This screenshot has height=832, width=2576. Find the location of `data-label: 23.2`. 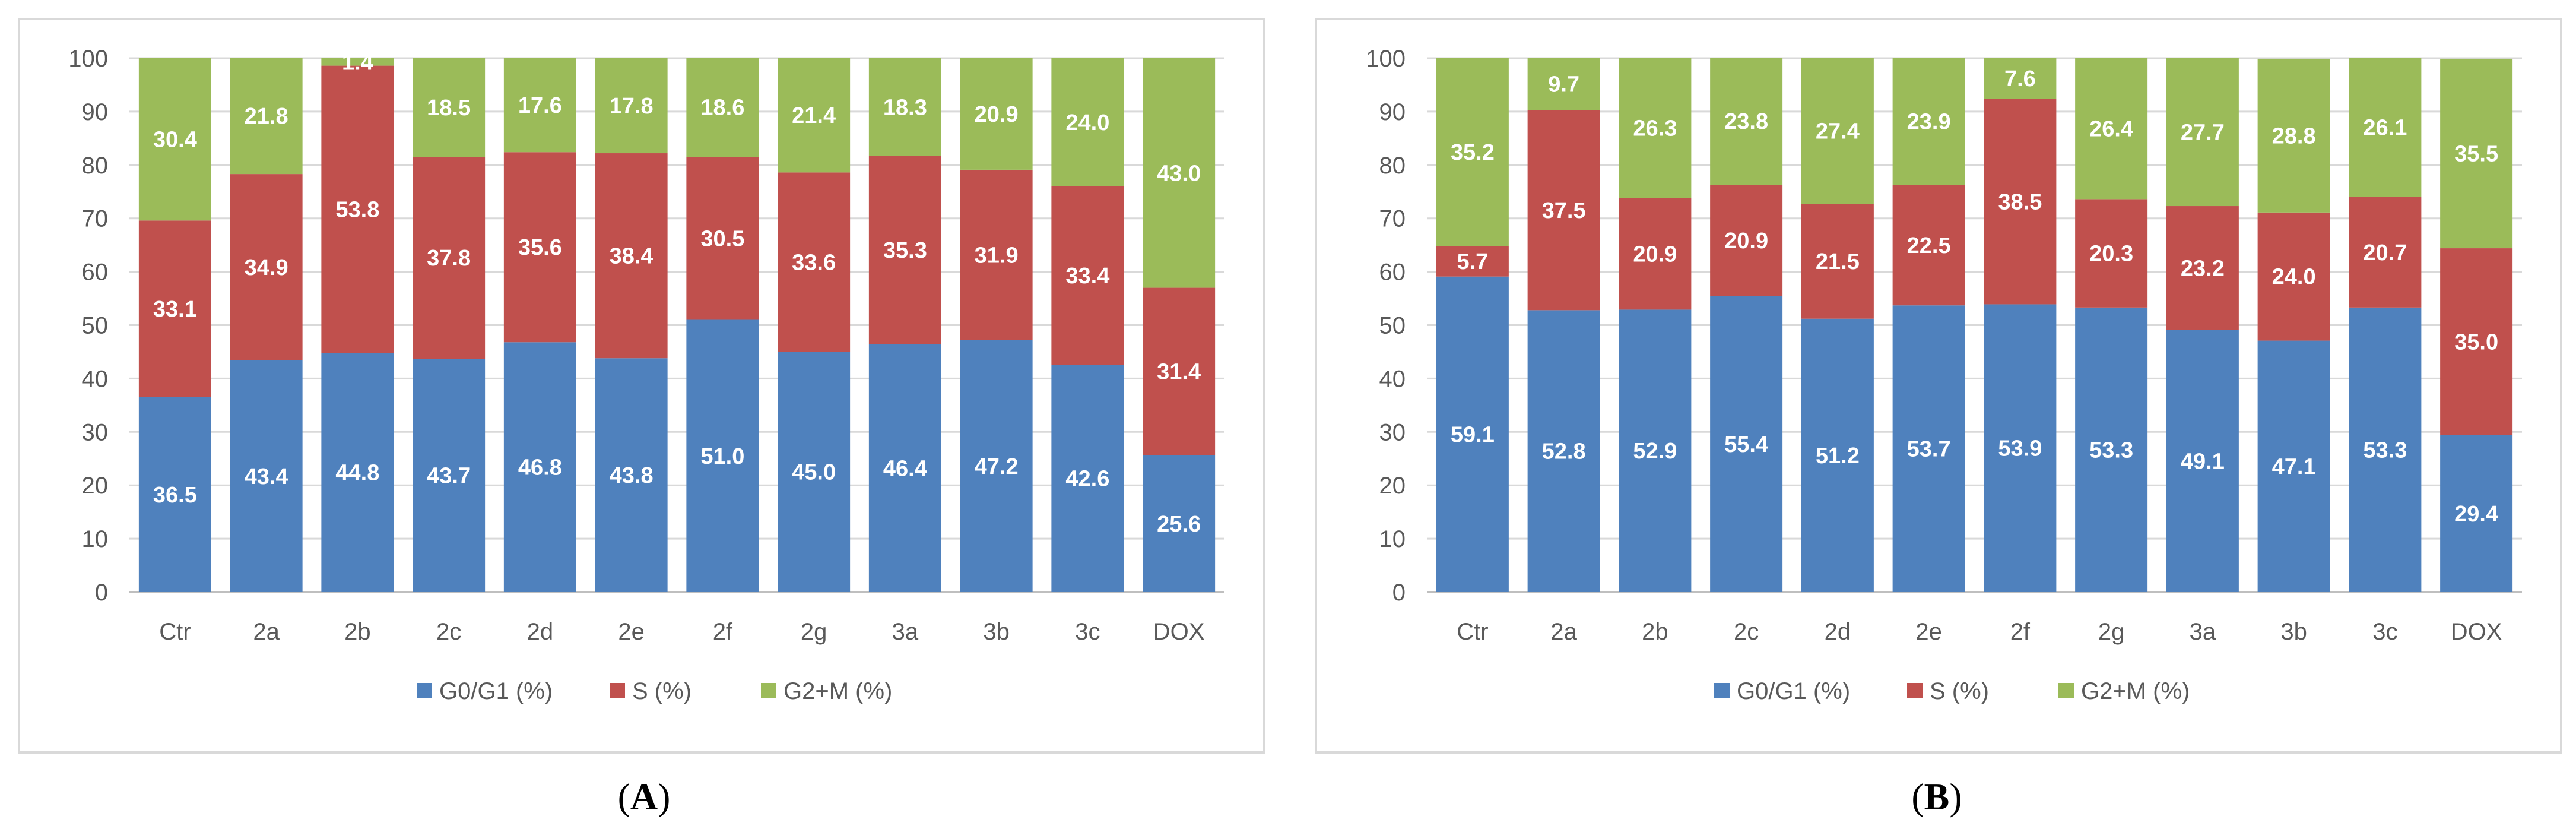

data-label: 23.2 is located at coordinates (2203, 268).